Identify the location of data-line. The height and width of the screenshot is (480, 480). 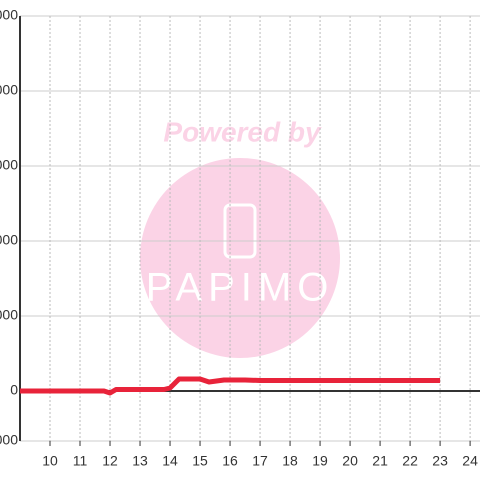
(230, 386).